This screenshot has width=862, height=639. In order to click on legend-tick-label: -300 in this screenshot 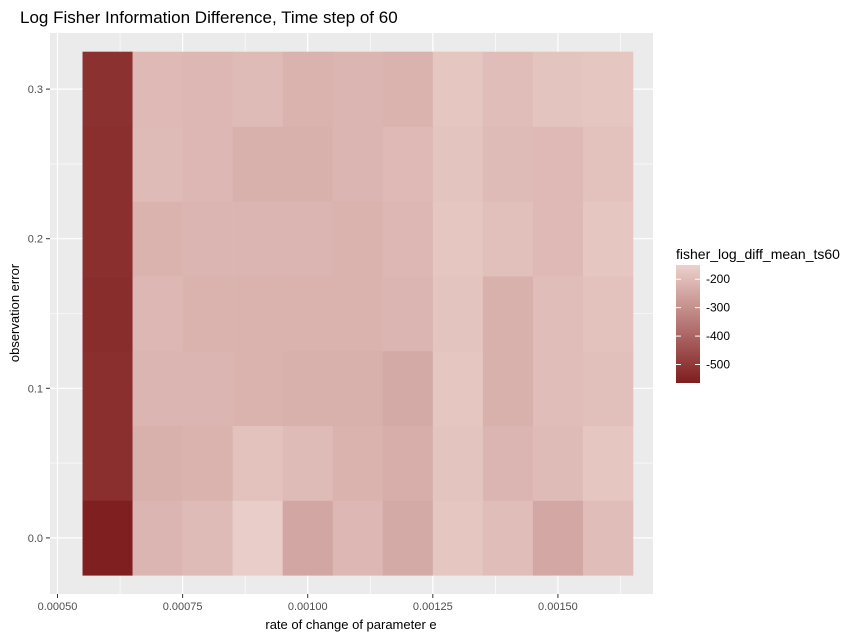, I will do `click(718, 308)`.